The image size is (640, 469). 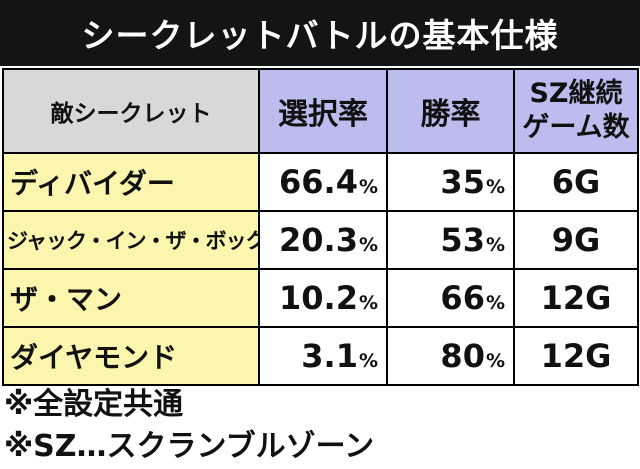 I want to click on header-win-rate: 勝率, so click(x=450, y=111).